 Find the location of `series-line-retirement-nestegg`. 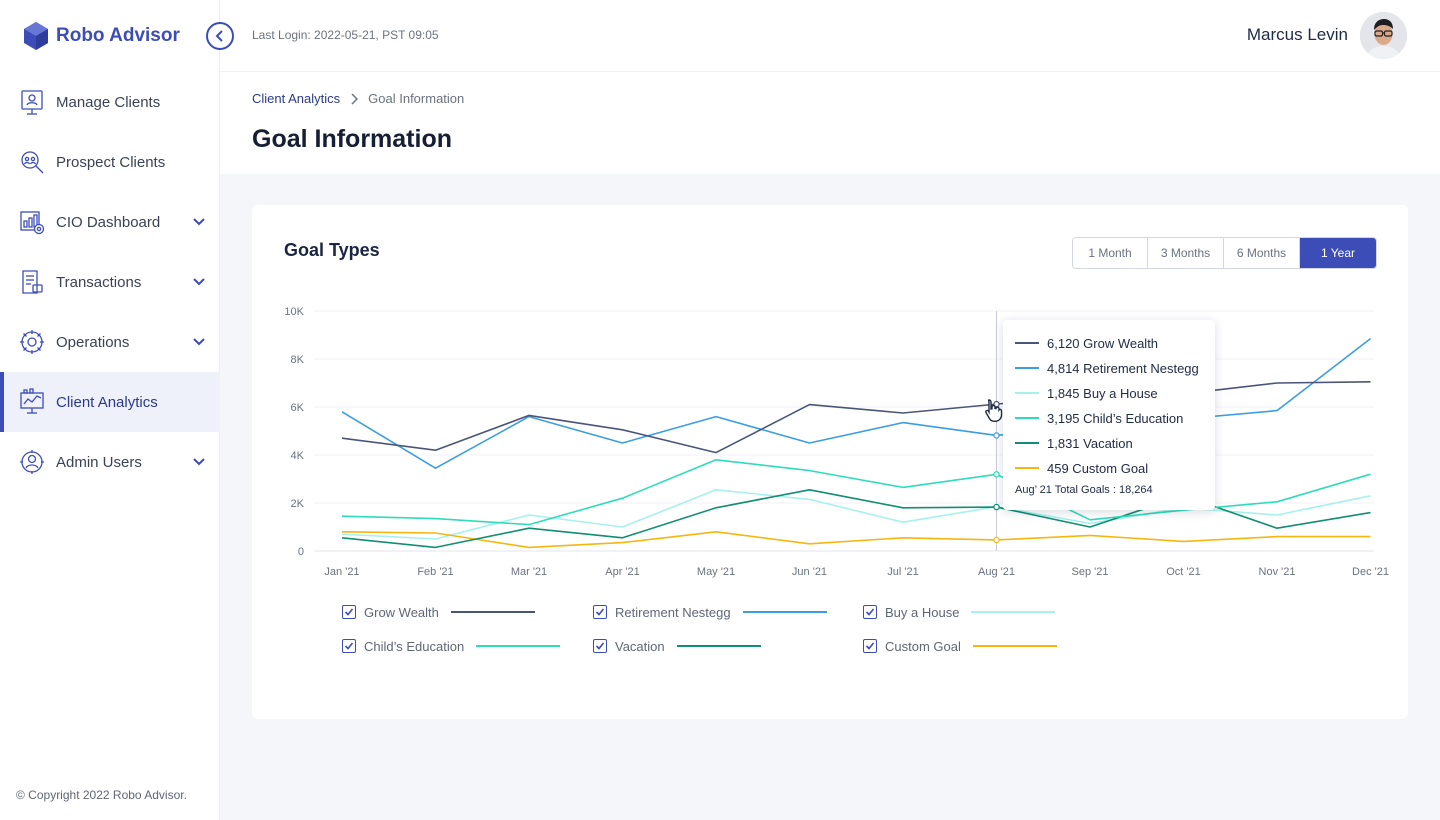

series-line-retirement-nestegg is located at coordinates (856, 403).